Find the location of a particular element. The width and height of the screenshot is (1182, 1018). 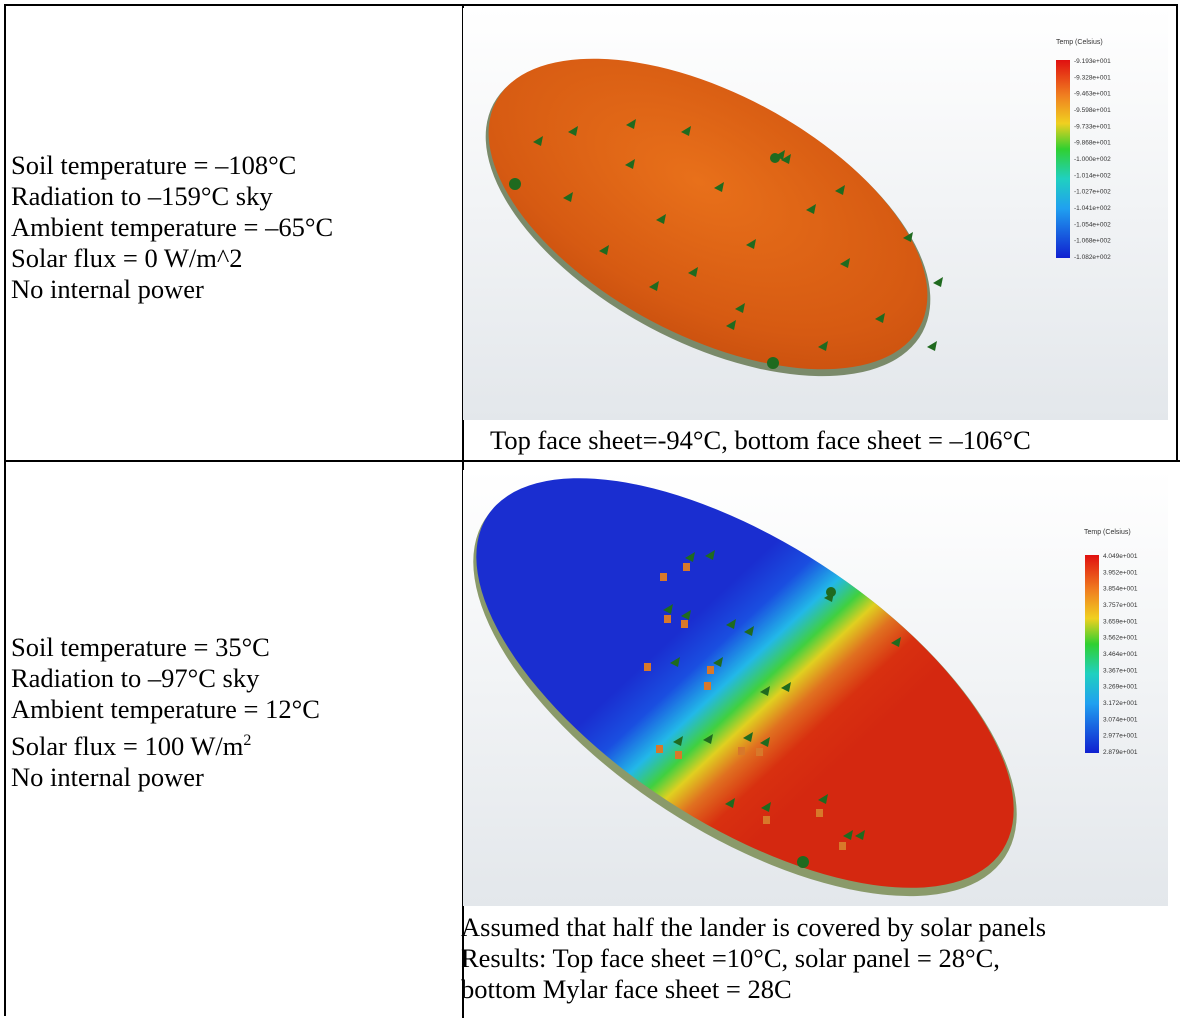

row1-condition-solar: Solar flux = 0 W/m^2 is located at coordinates (127, 258).